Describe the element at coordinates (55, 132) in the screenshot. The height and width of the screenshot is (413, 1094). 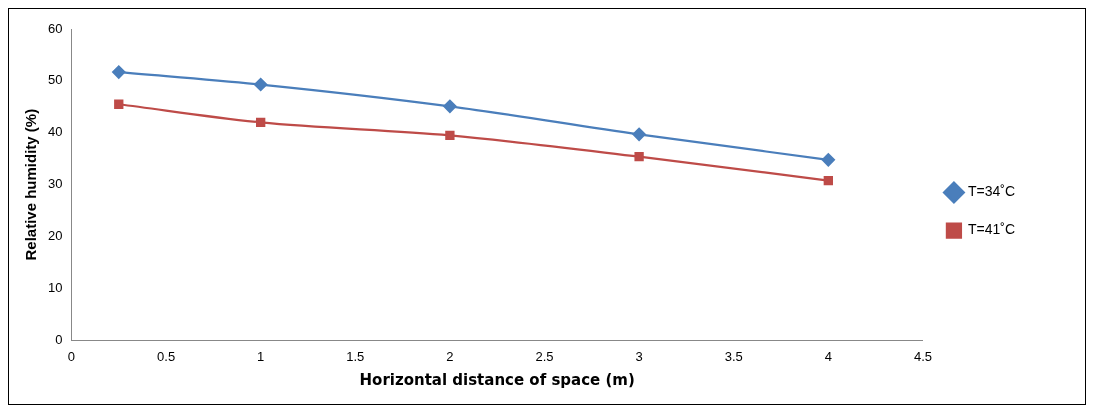
I see `y-tick-label: 40` at that location.